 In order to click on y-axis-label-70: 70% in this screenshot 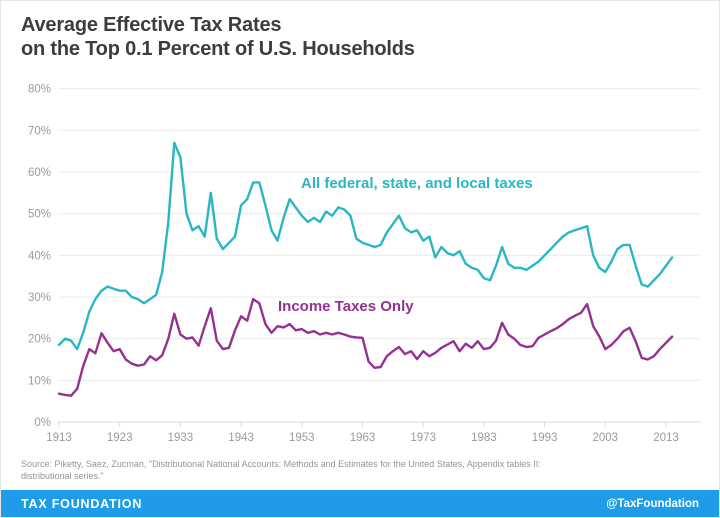, I will do `click(39, 131)`.